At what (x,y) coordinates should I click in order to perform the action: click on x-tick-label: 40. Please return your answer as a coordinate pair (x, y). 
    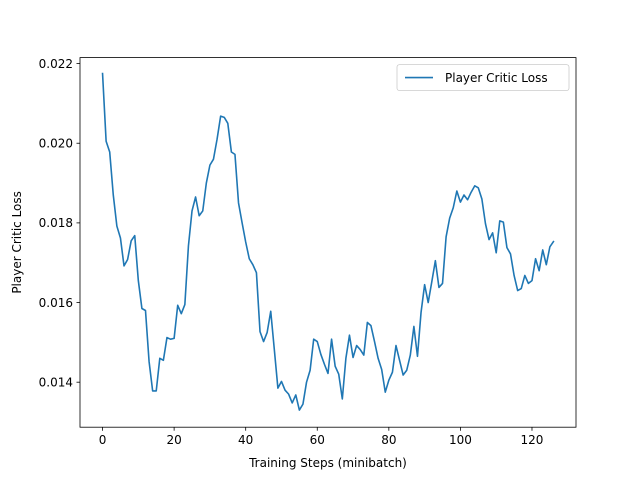
    Looking at the image, I should click on (245, 440).